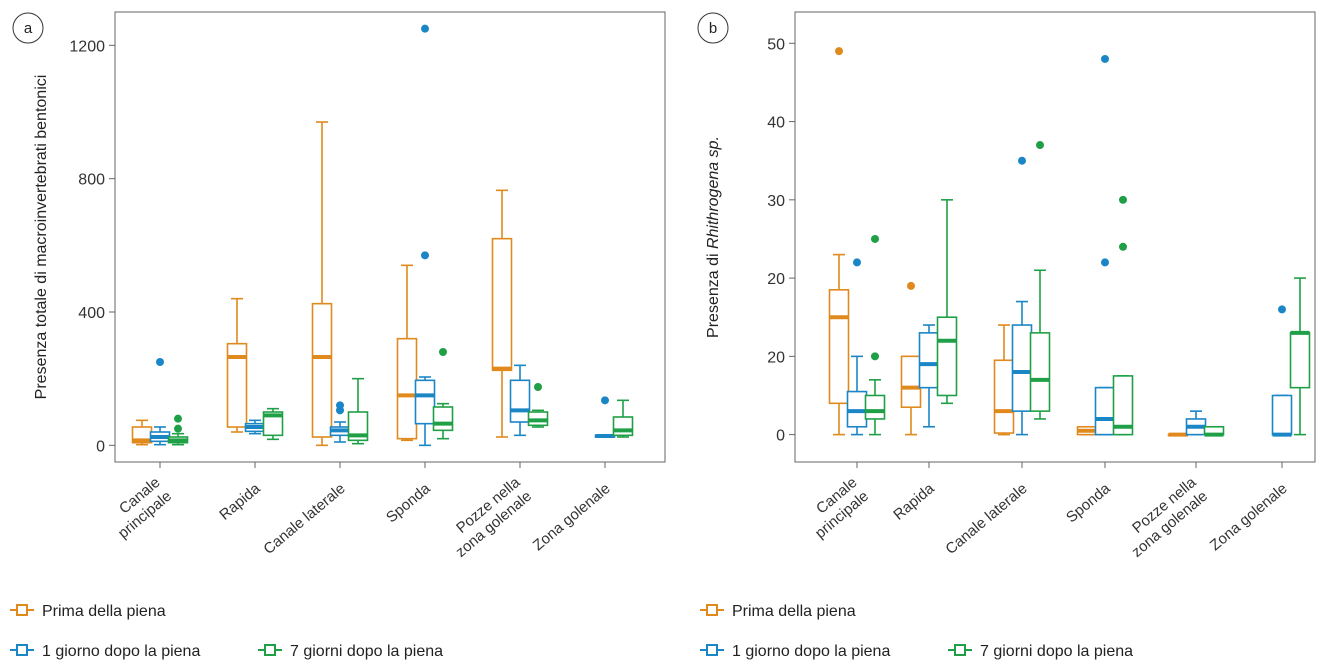 The image size is (1325, 660). I want to click on y-tick-label: 800, so click(91, 180).